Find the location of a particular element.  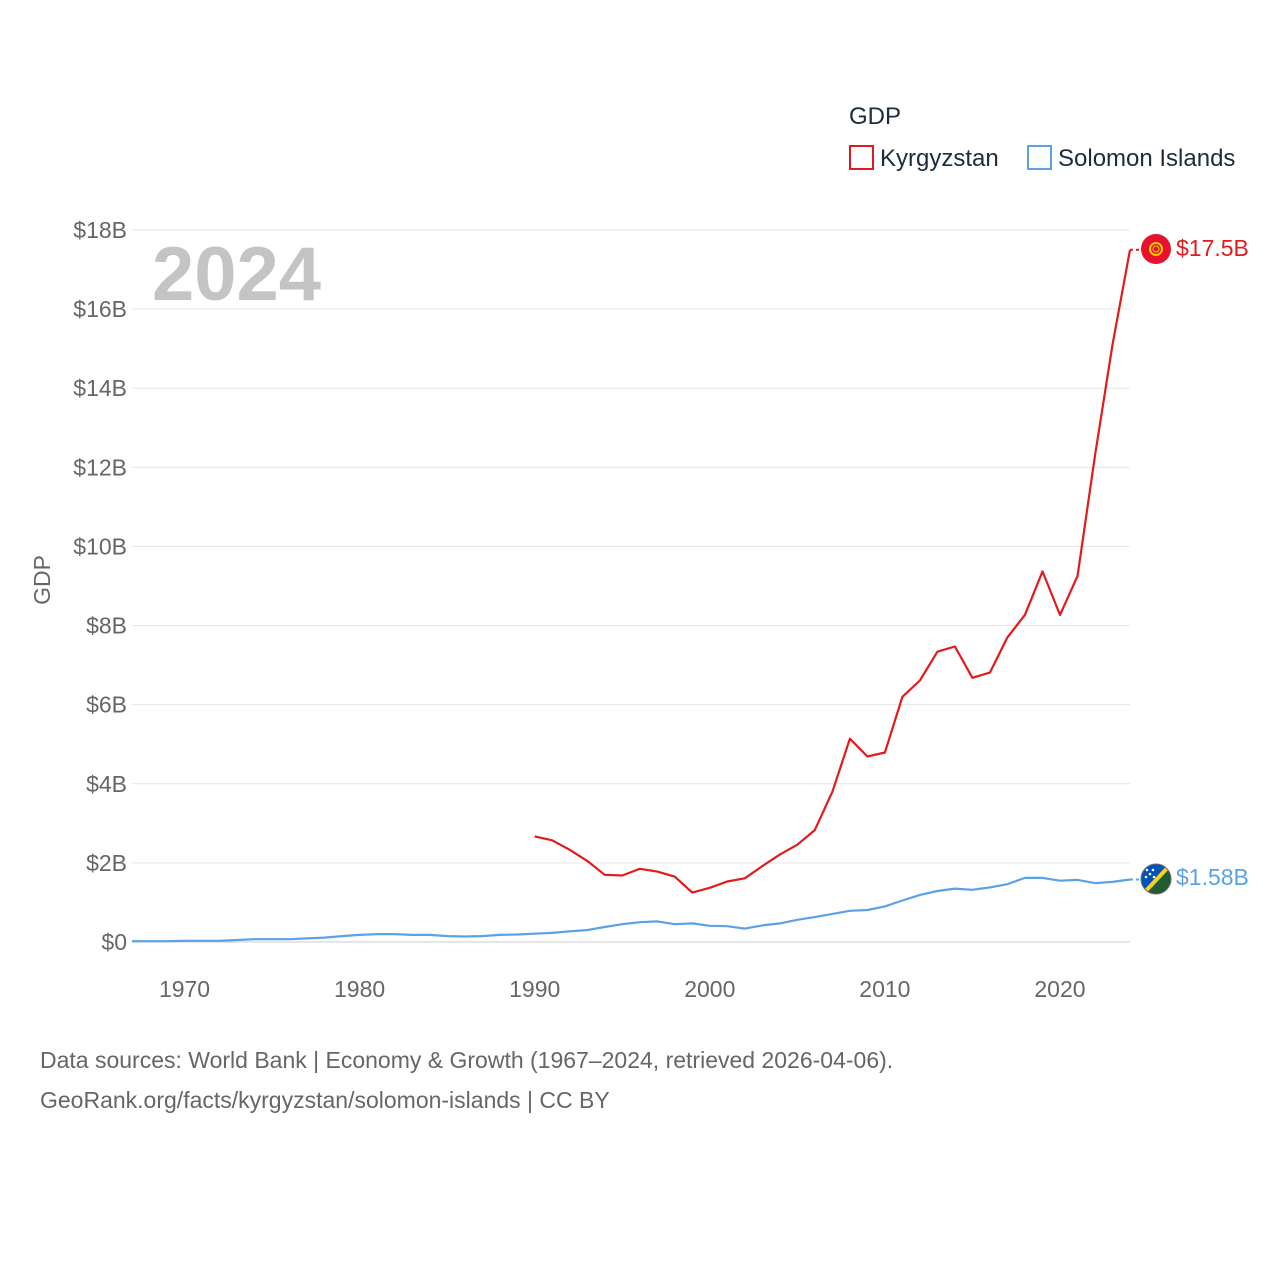

x-tick-label: 1990 is located at coordinates (534, 989).